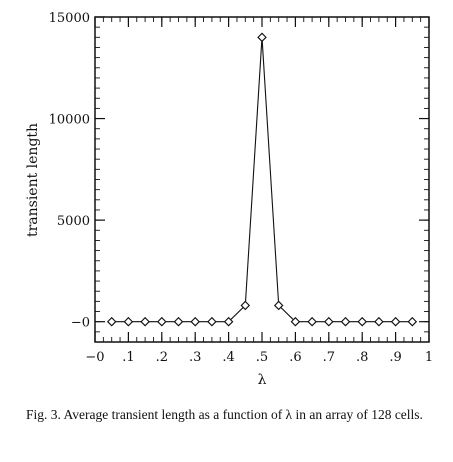 The width and height of the screenshot is (453, 462). I want to click on x-tick-labels: −0 .1 .2 .3 .4 .5 .6 .7 .8 .9 1, so click(259, 357).